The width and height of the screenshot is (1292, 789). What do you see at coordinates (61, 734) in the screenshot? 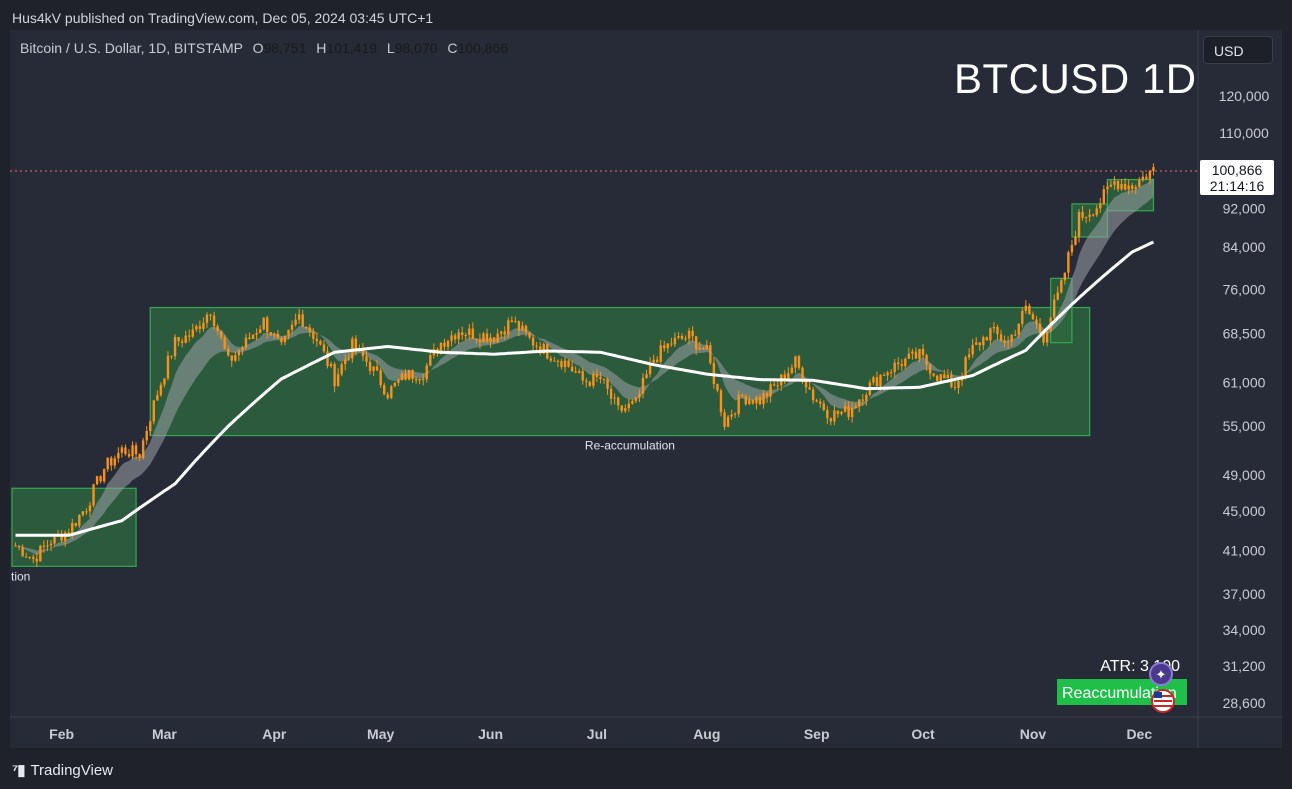
I see `x-tick-label: Feb` at bounding box center [61, 734].